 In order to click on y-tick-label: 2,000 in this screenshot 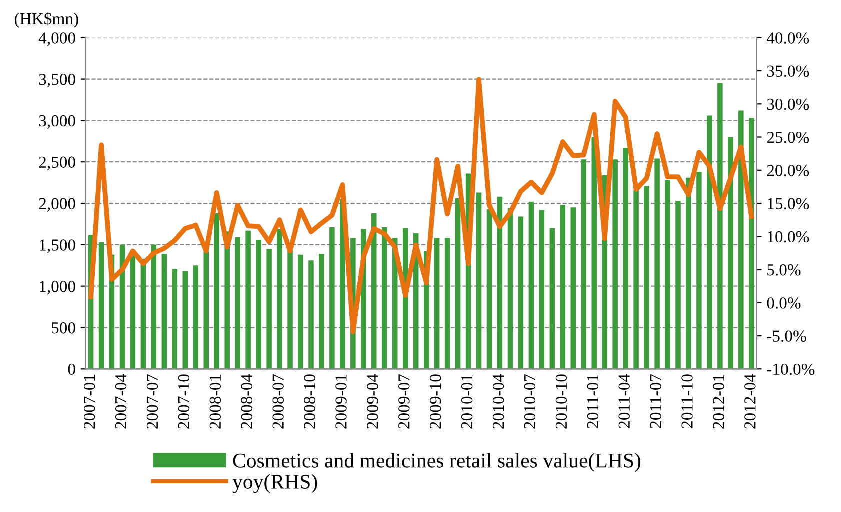, I will do `click(57, 205)`.